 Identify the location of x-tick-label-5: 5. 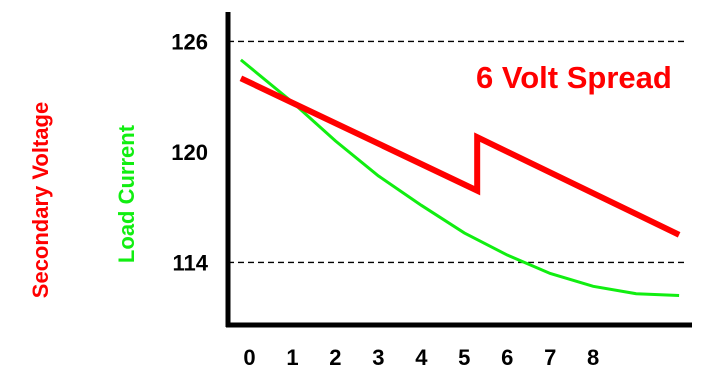
(464, 357).